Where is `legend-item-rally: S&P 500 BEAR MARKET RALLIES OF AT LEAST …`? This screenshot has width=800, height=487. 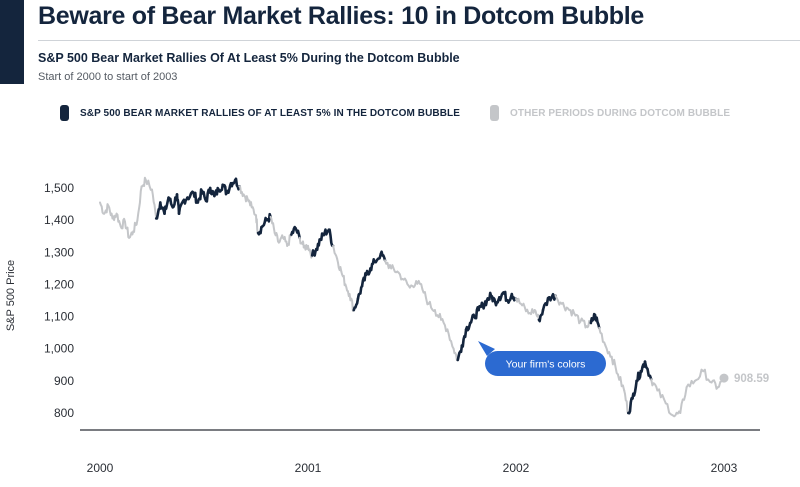 legend-item-rally: S&P 500 BEAR MARKET RALLIES OF AT LEAST … is located at coordinates (260, 113).